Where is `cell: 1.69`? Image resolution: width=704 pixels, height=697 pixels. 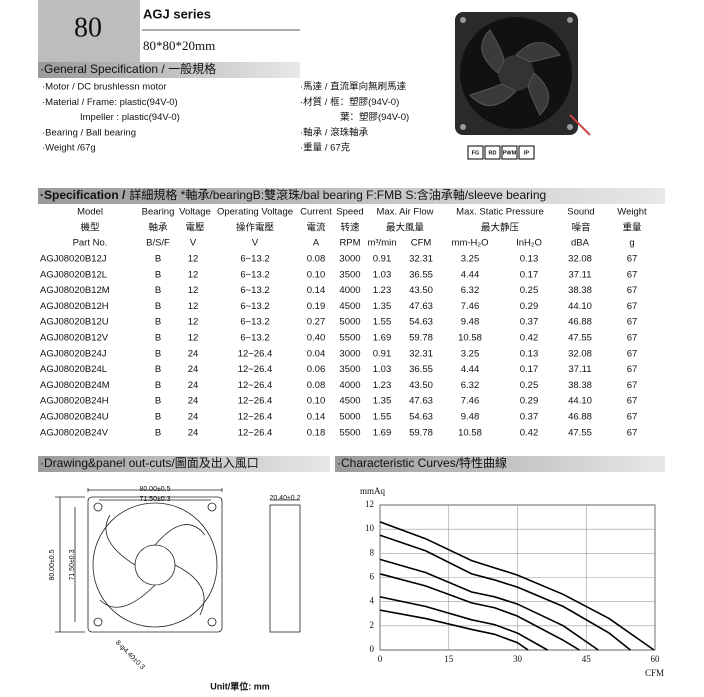 cell: 1.69 is located at coordinates (382, 338).